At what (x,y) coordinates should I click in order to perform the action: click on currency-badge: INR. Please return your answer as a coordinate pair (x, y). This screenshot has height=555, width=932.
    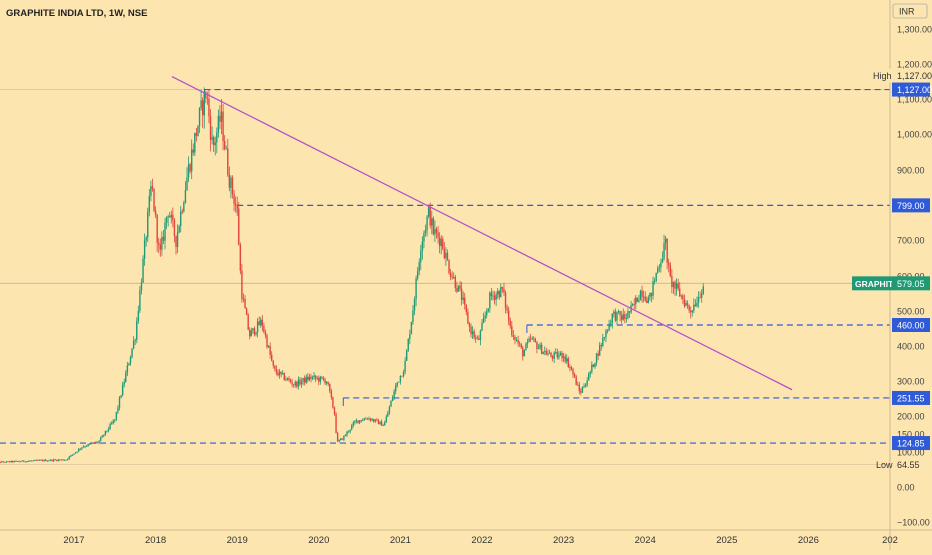
    Looking at the image, I should click on (910, 11).